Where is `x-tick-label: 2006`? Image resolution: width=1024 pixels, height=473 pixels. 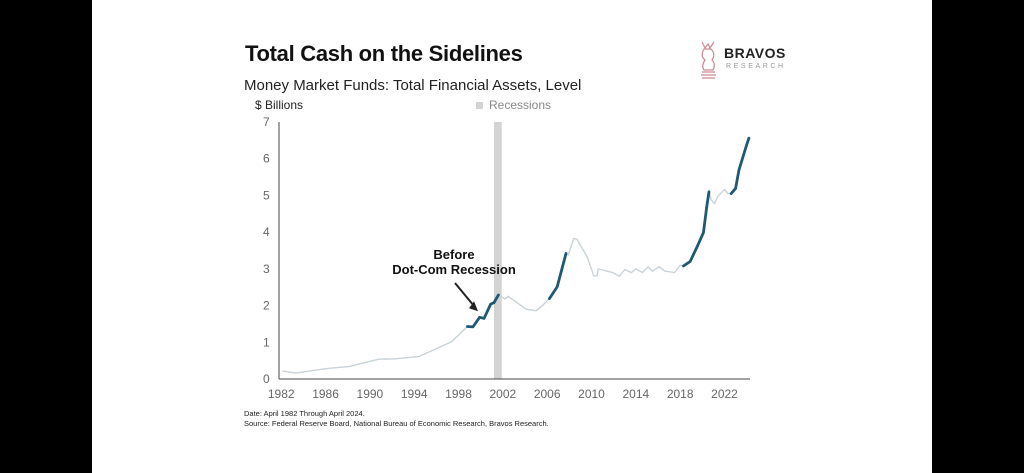
x-tick-label: 2006 is located at coordinates (547, 394).